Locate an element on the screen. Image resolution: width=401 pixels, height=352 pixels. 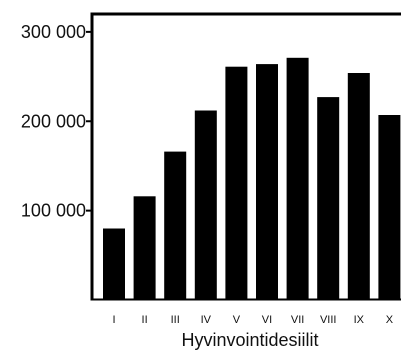
y-ticks: 100 000 200 000 300 000 is located at coordinates (56, 121).